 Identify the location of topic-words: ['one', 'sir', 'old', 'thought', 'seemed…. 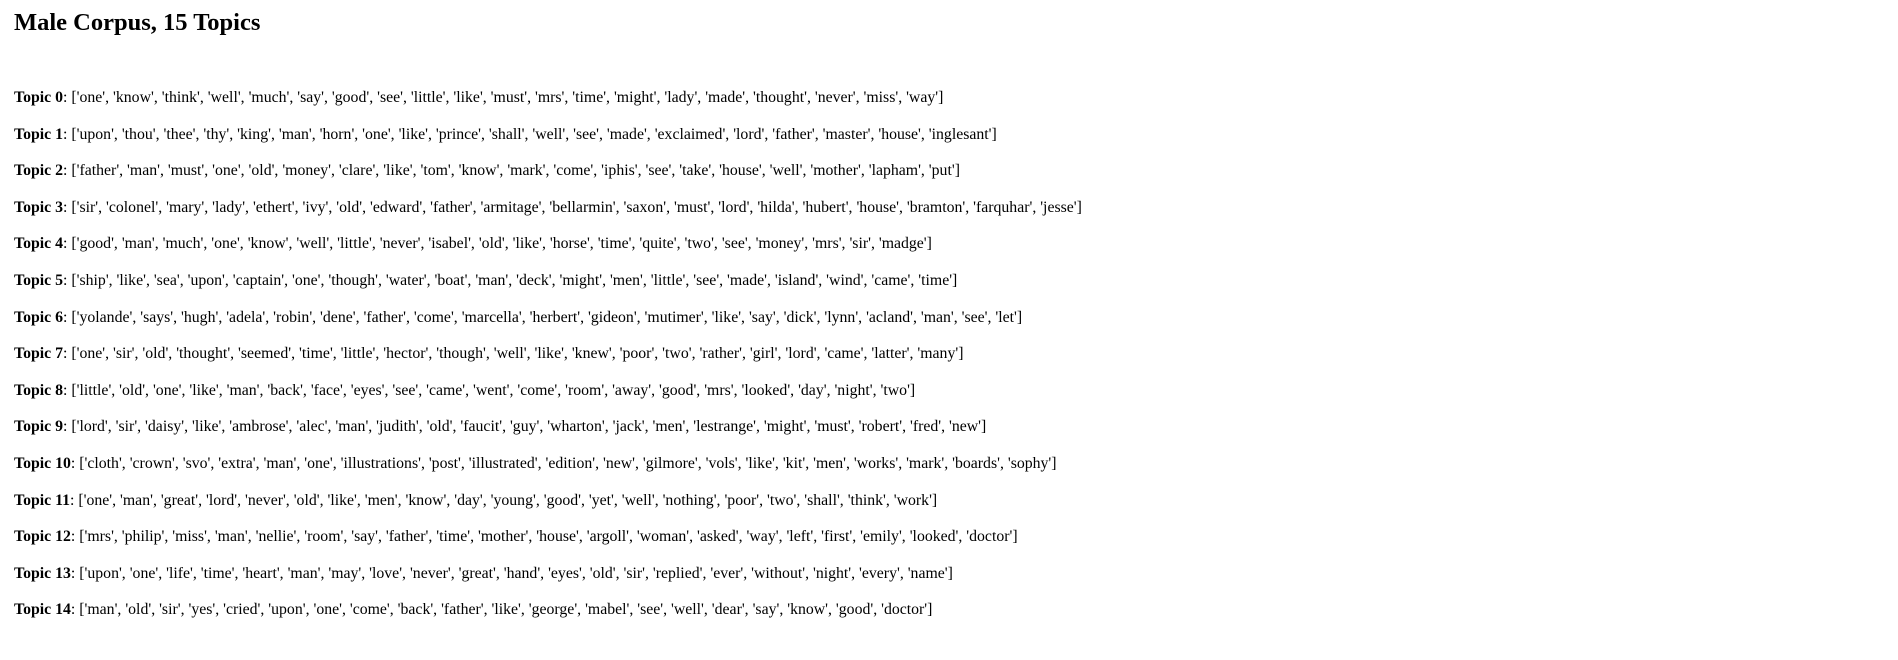
(517, 354).